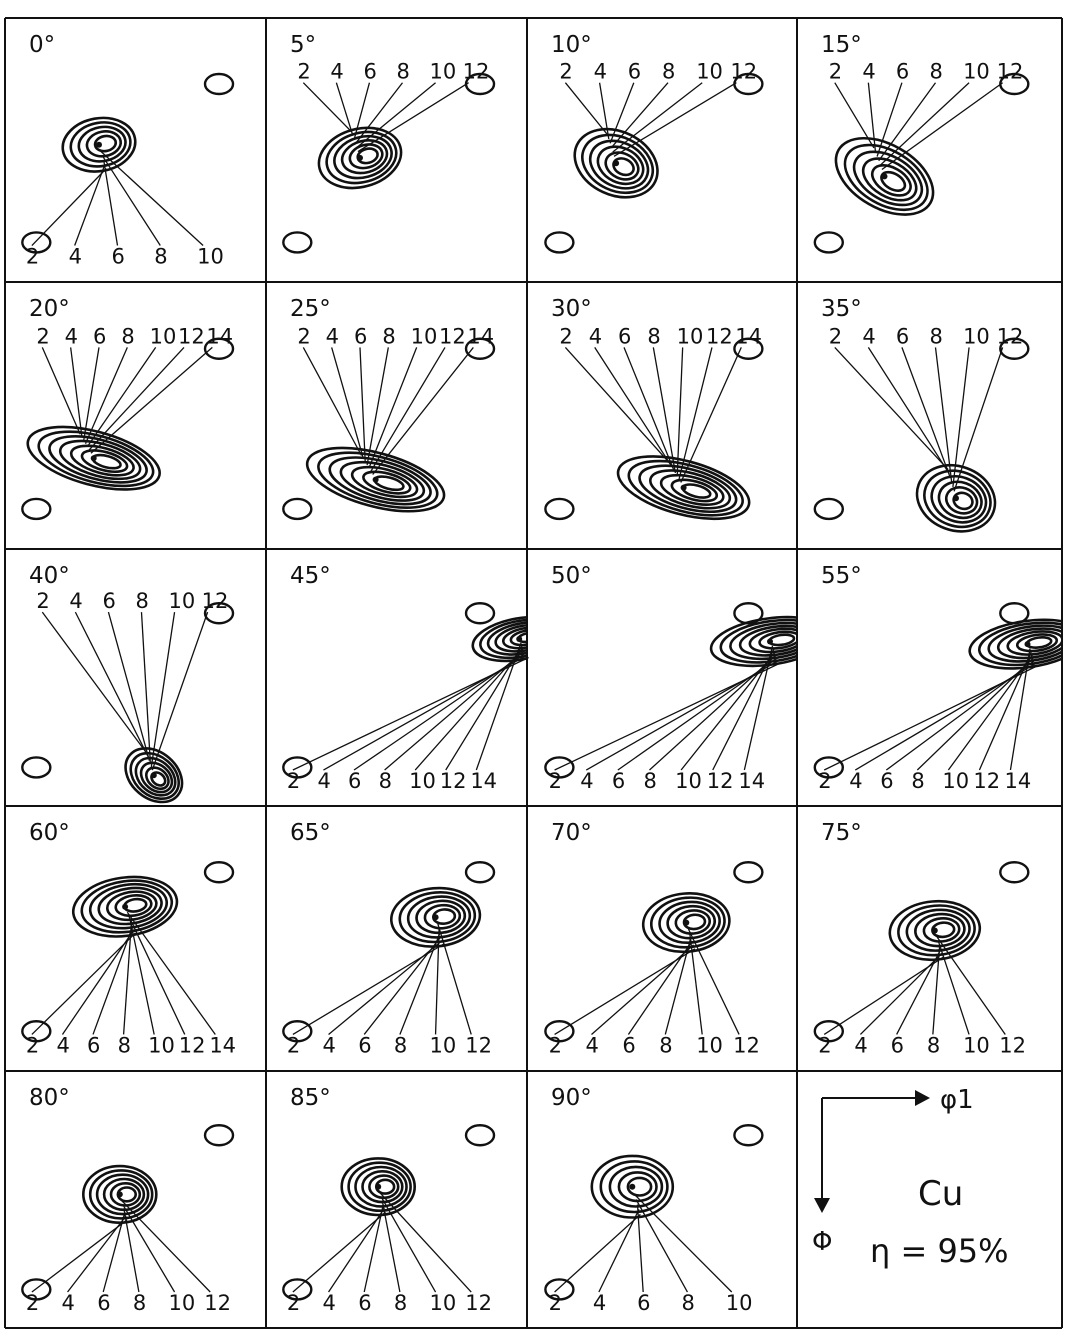 This screenshot has width=1068, height=1332. What do you see at coordinates (49, 309) in the screenshot?
I see `panel-angle-label: 20°` at bounding box center [49, 309].